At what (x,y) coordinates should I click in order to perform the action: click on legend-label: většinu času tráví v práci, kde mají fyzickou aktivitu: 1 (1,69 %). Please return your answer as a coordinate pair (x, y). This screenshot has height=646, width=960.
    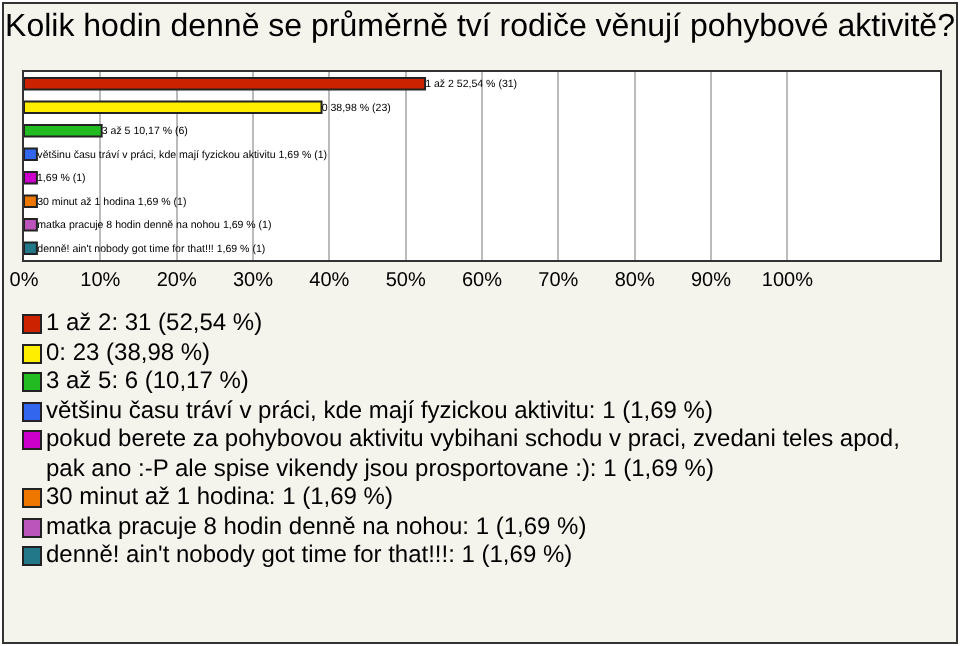
    Looking at the image, I should click on (379, 409).